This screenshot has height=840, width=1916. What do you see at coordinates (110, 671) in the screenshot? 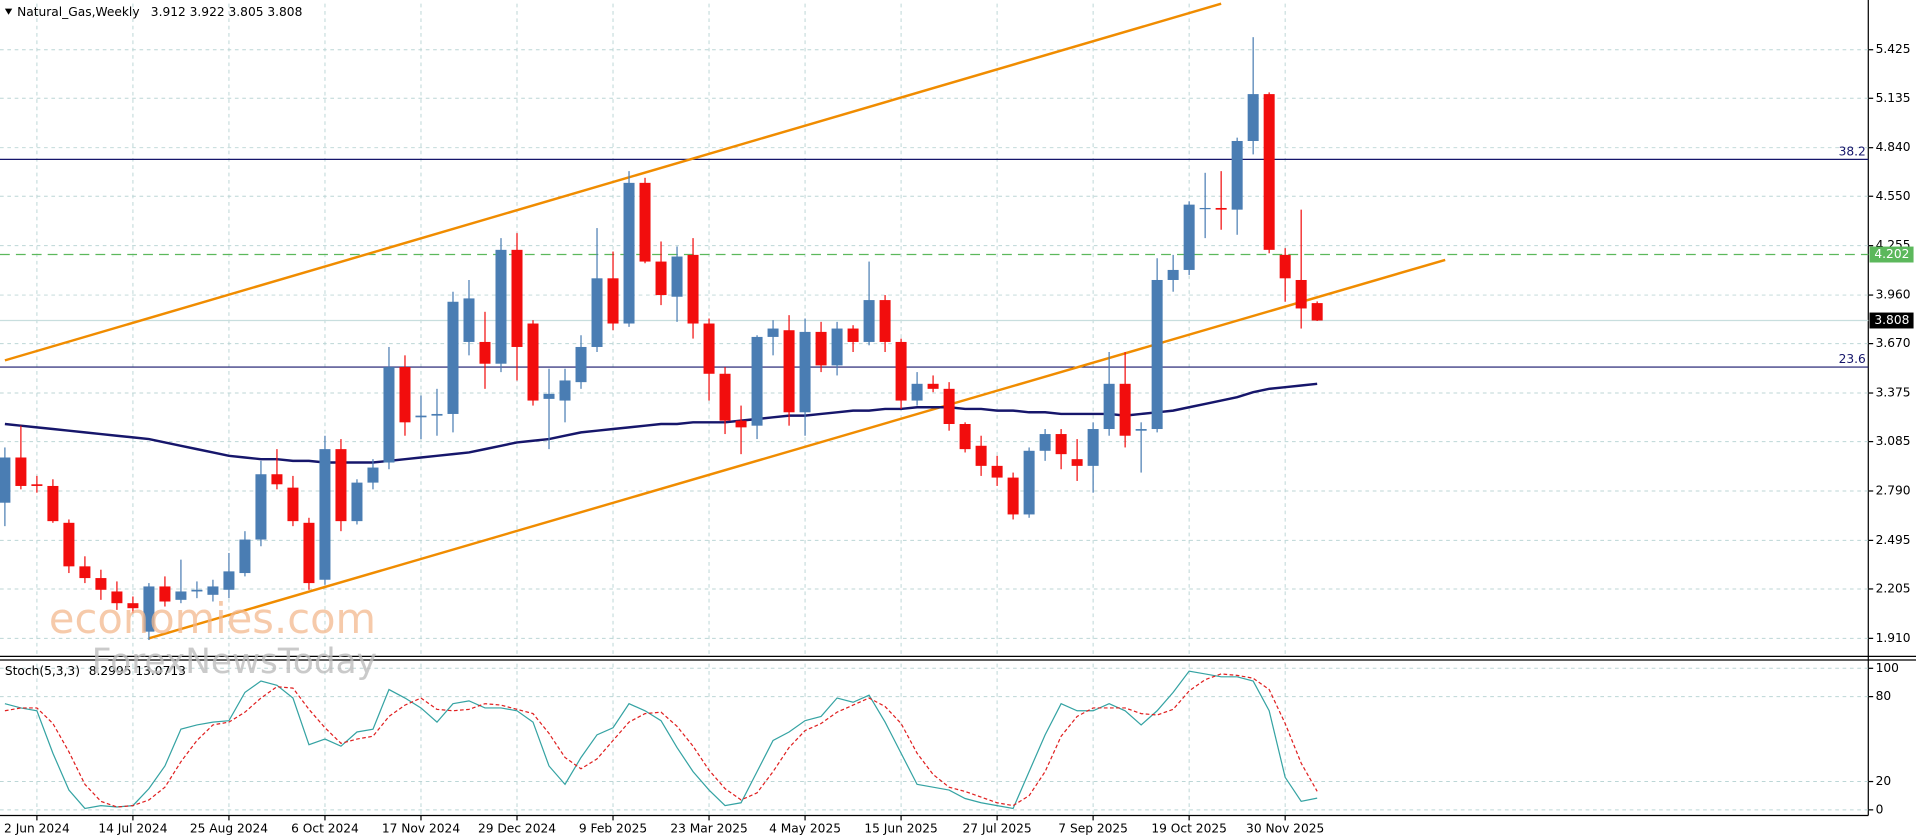
I see `stoch-k-value: 8.2995` at bounding box center [110, 671].